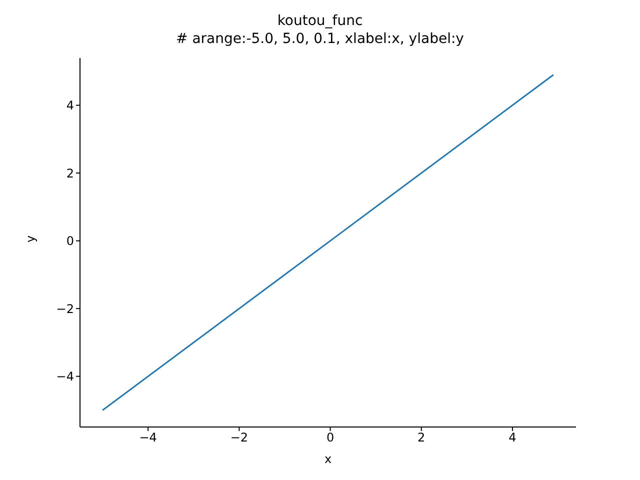  What do you see at coordinates (320, 21) in the screenshot?
I see `chart-title: koutou_func` at bounding box center [320, 21].